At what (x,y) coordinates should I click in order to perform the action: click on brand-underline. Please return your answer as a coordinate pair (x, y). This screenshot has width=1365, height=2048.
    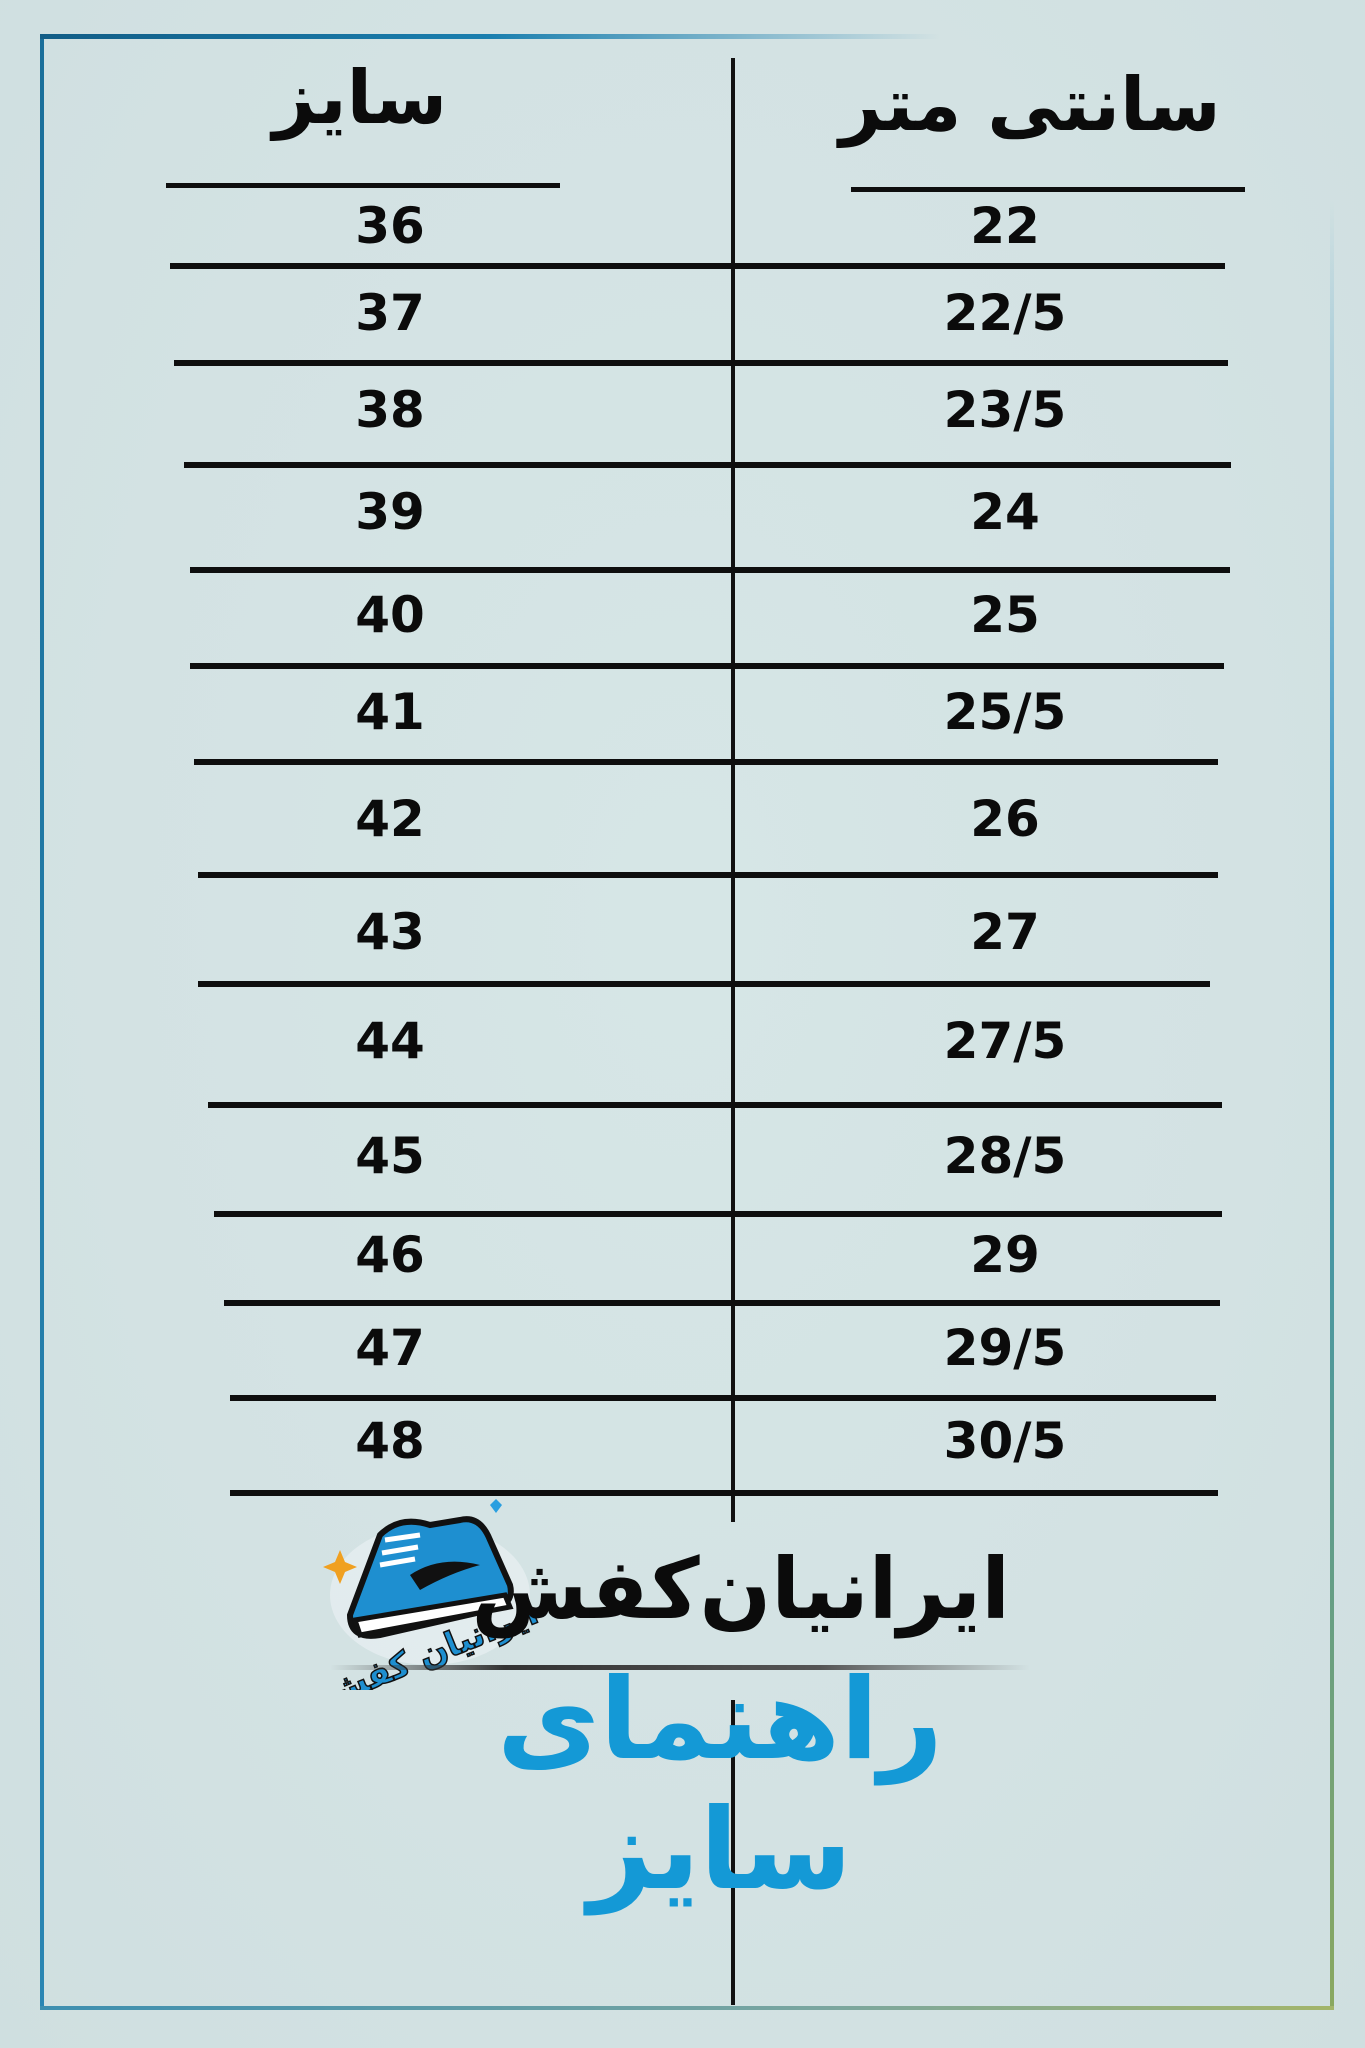
    Looking at the image, I should click on (680, 1667).